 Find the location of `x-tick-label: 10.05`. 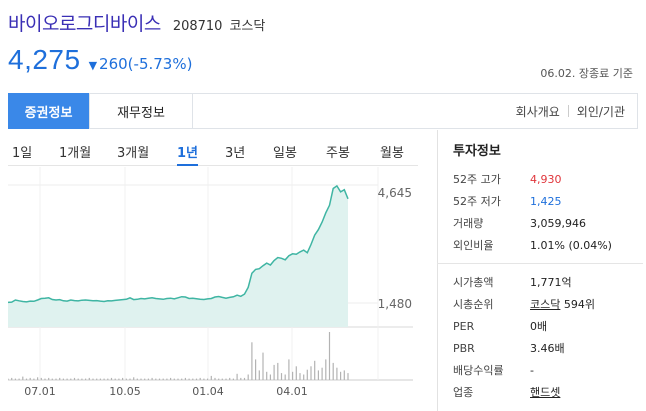

x-tick-label: 10.05 is located at coordinates (125, 391).